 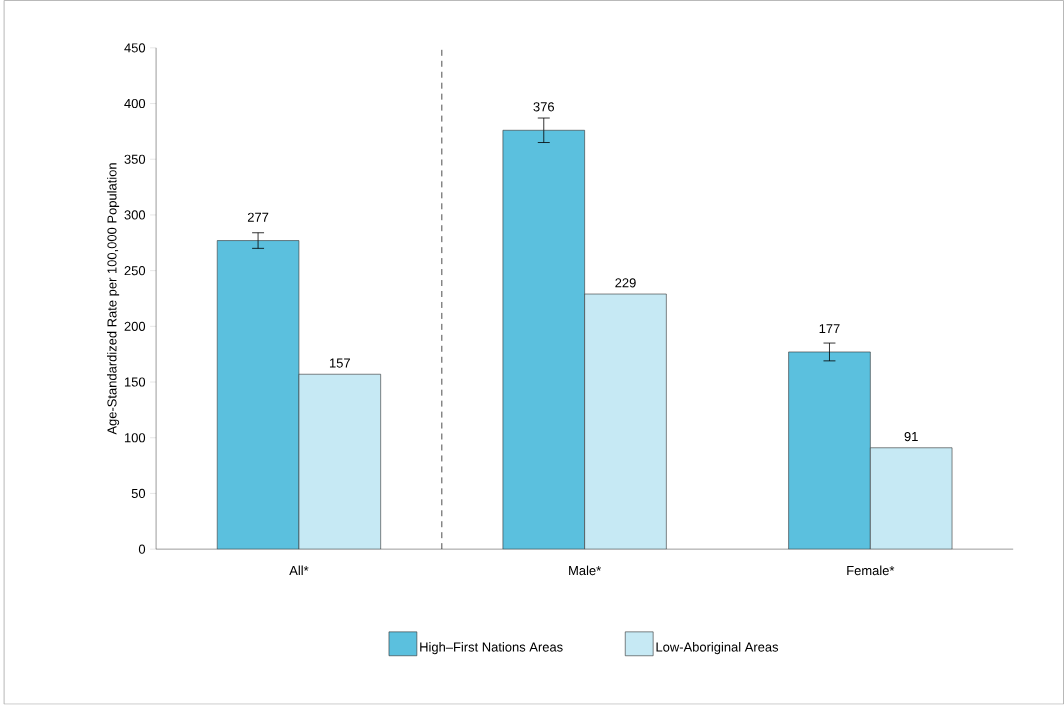 What do you see at coordinates (138, 494) in the screenshot?
I see `y-tick-label: 50` at bounding box center [138, 494].